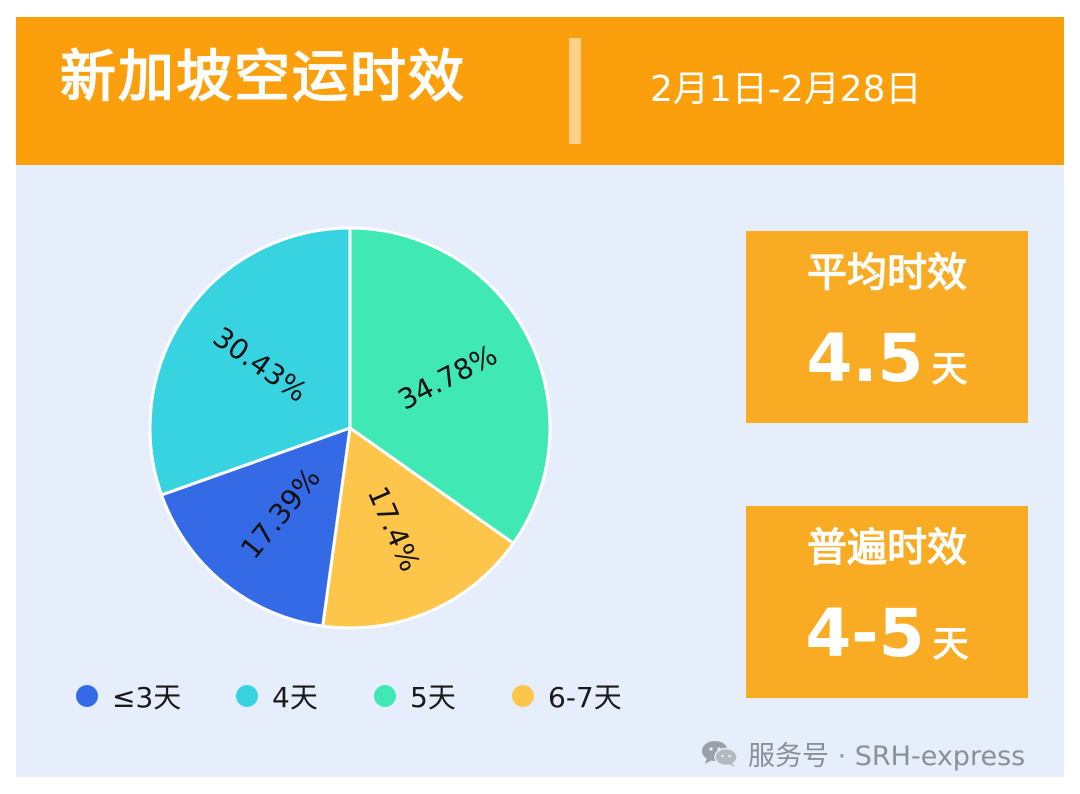 The height and width of the screenshot is (794, 1080). I want to click on common-time-value-row: 4-5 天, so click(887, 634).